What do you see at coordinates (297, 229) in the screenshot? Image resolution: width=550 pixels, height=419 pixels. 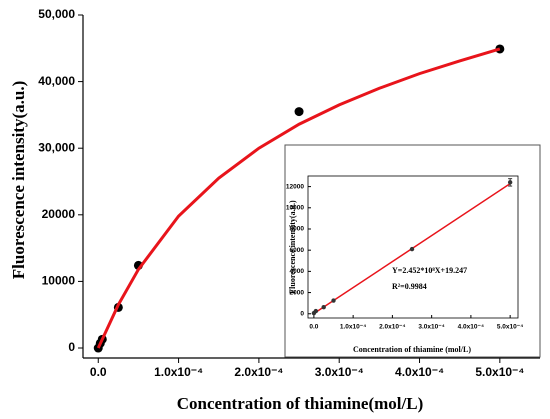 I see `y-tick-label: 8000` at bounding box center [297, 229].